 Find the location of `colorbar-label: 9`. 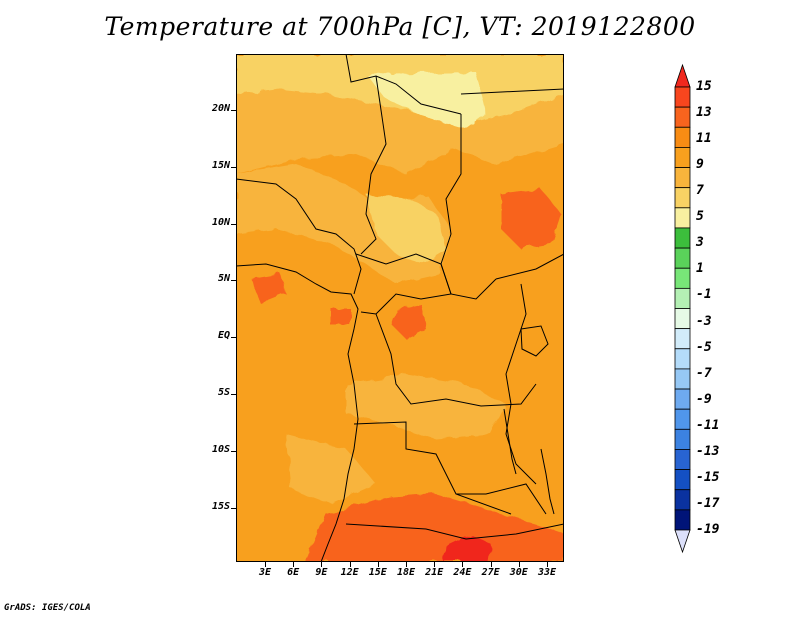

colorbar-label: 9 is located at coordinates (700, 165).